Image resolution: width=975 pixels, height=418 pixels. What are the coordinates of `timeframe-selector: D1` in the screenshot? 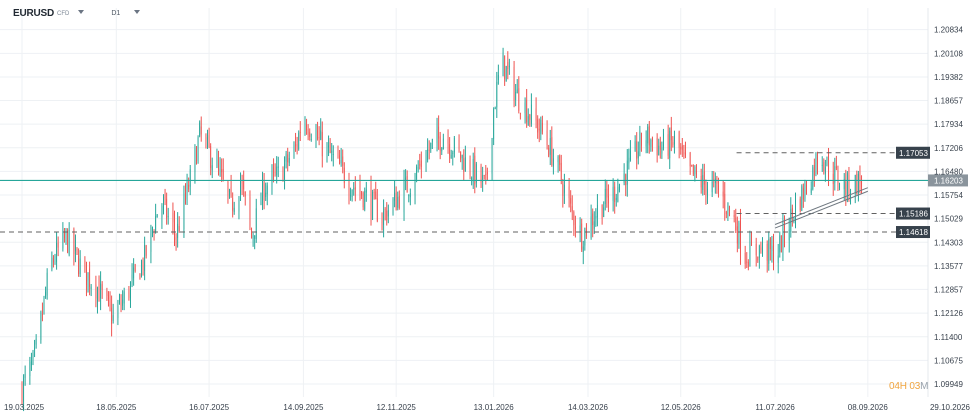 It's located at (126, 13).